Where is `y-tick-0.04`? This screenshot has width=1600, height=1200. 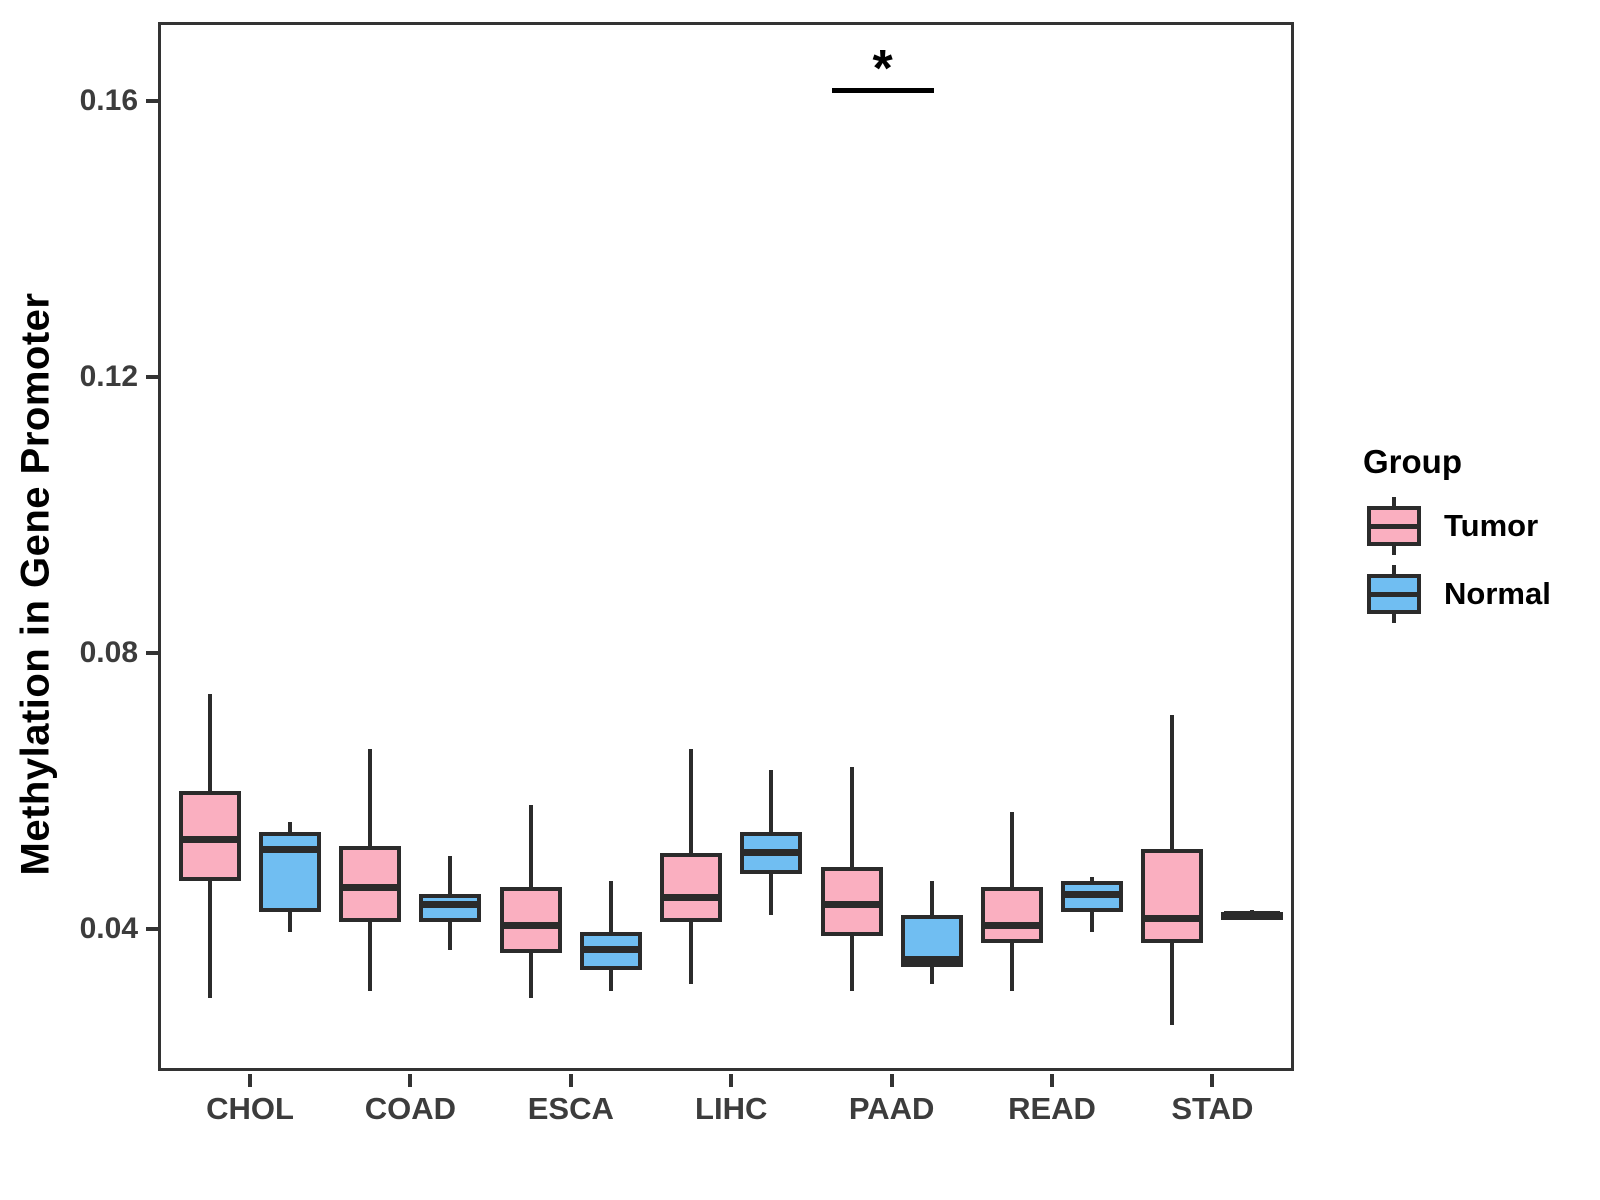 y-tick-0.04 is located at coordinates (152, 928).